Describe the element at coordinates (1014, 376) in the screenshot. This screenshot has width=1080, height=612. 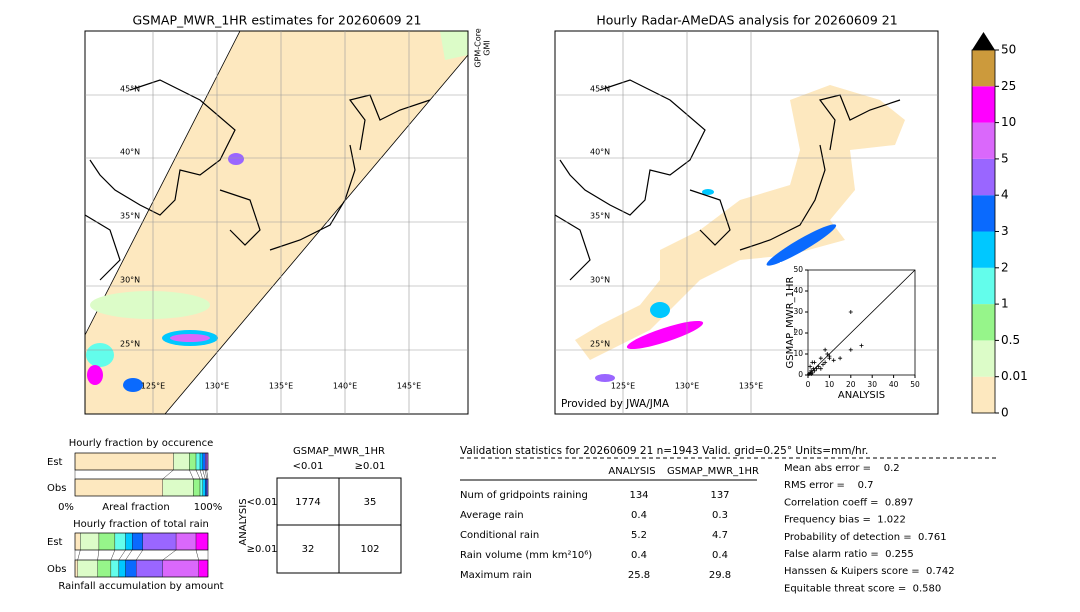
I see `colorbar-tick-label: 0.01` at that location.